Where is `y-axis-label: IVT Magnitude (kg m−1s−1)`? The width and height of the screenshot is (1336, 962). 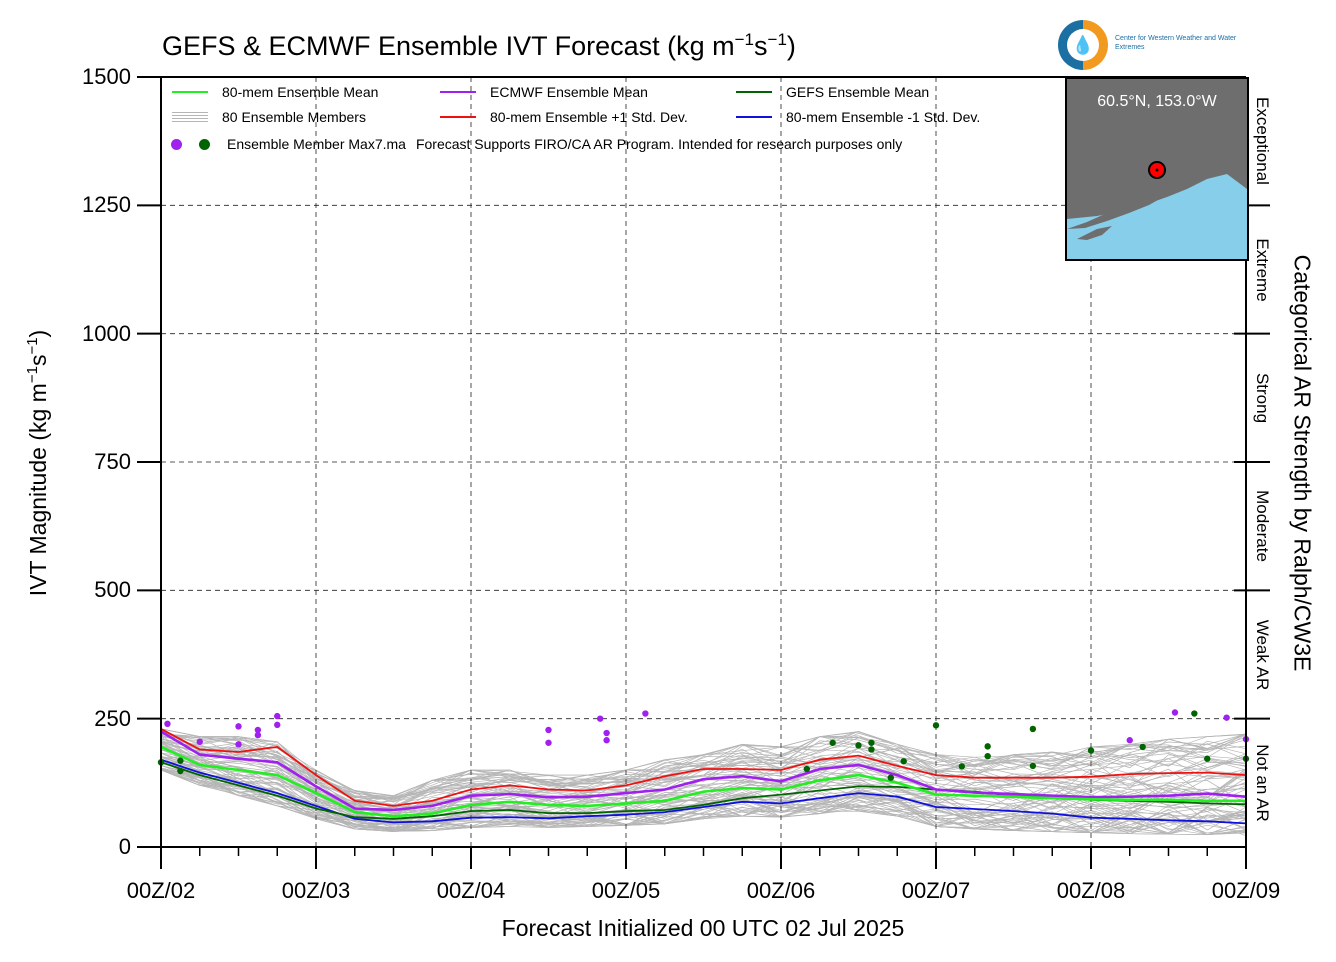 y-axis-label: IVT Magnitude (kg m−1s−1) is located at coordinates (37, 463).